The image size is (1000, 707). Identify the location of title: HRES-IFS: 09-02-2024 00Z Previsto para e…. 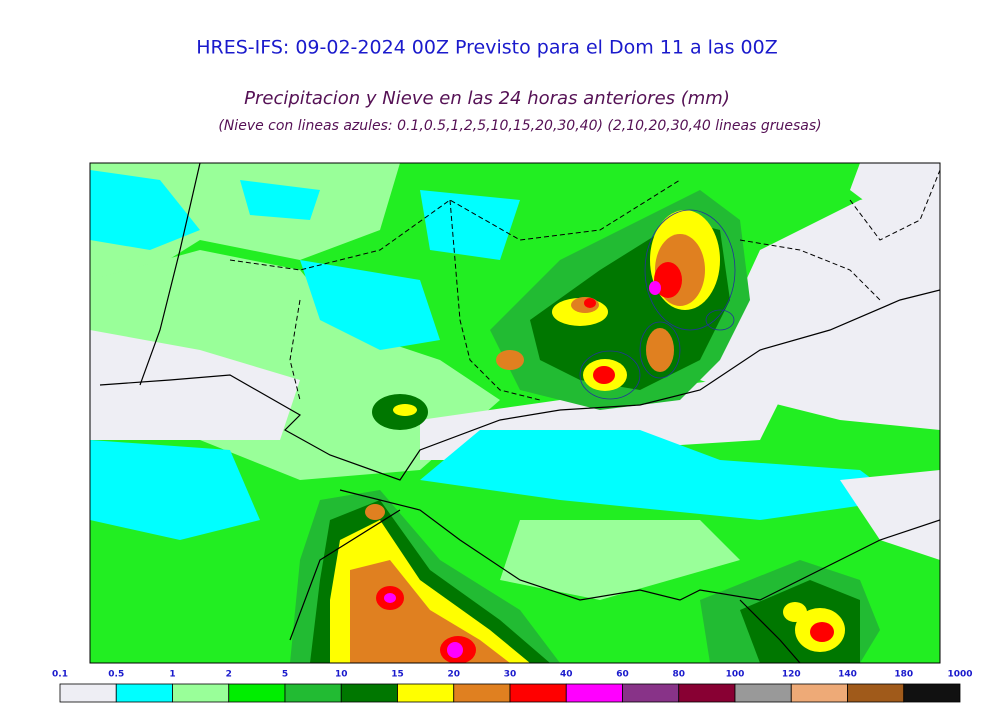
(487, 48).